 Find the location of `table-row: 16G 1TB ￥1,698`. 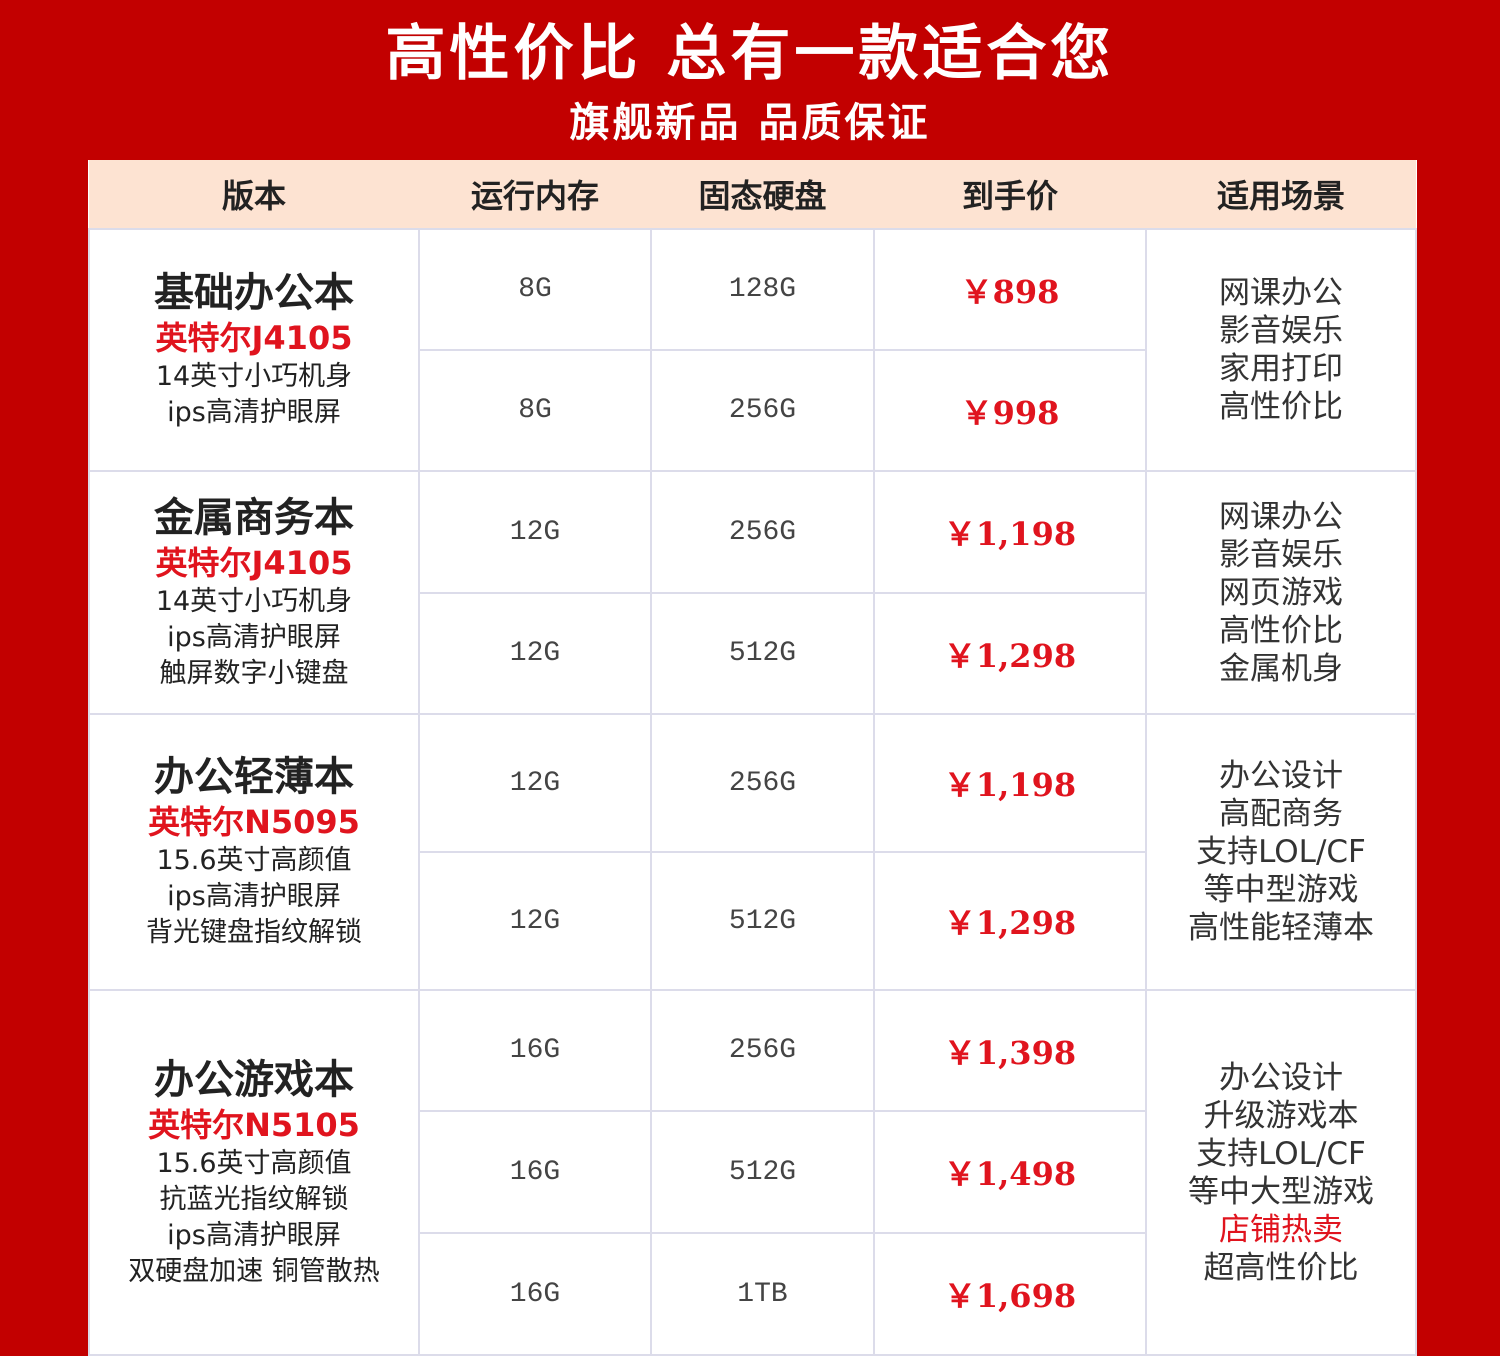

table-row: 16G 1TB ￥1,698 is located at coordinates (752, 1294).